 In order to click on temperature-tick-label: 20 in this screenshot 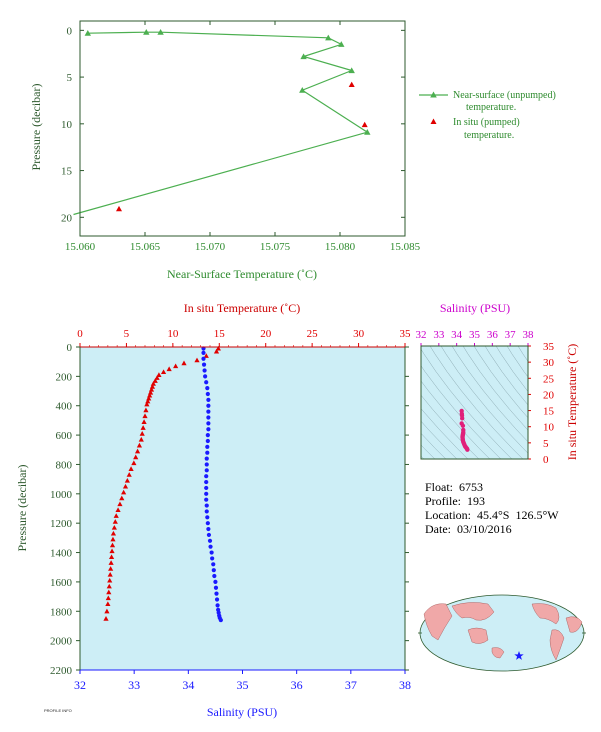, I will do `click(266, 334)`.